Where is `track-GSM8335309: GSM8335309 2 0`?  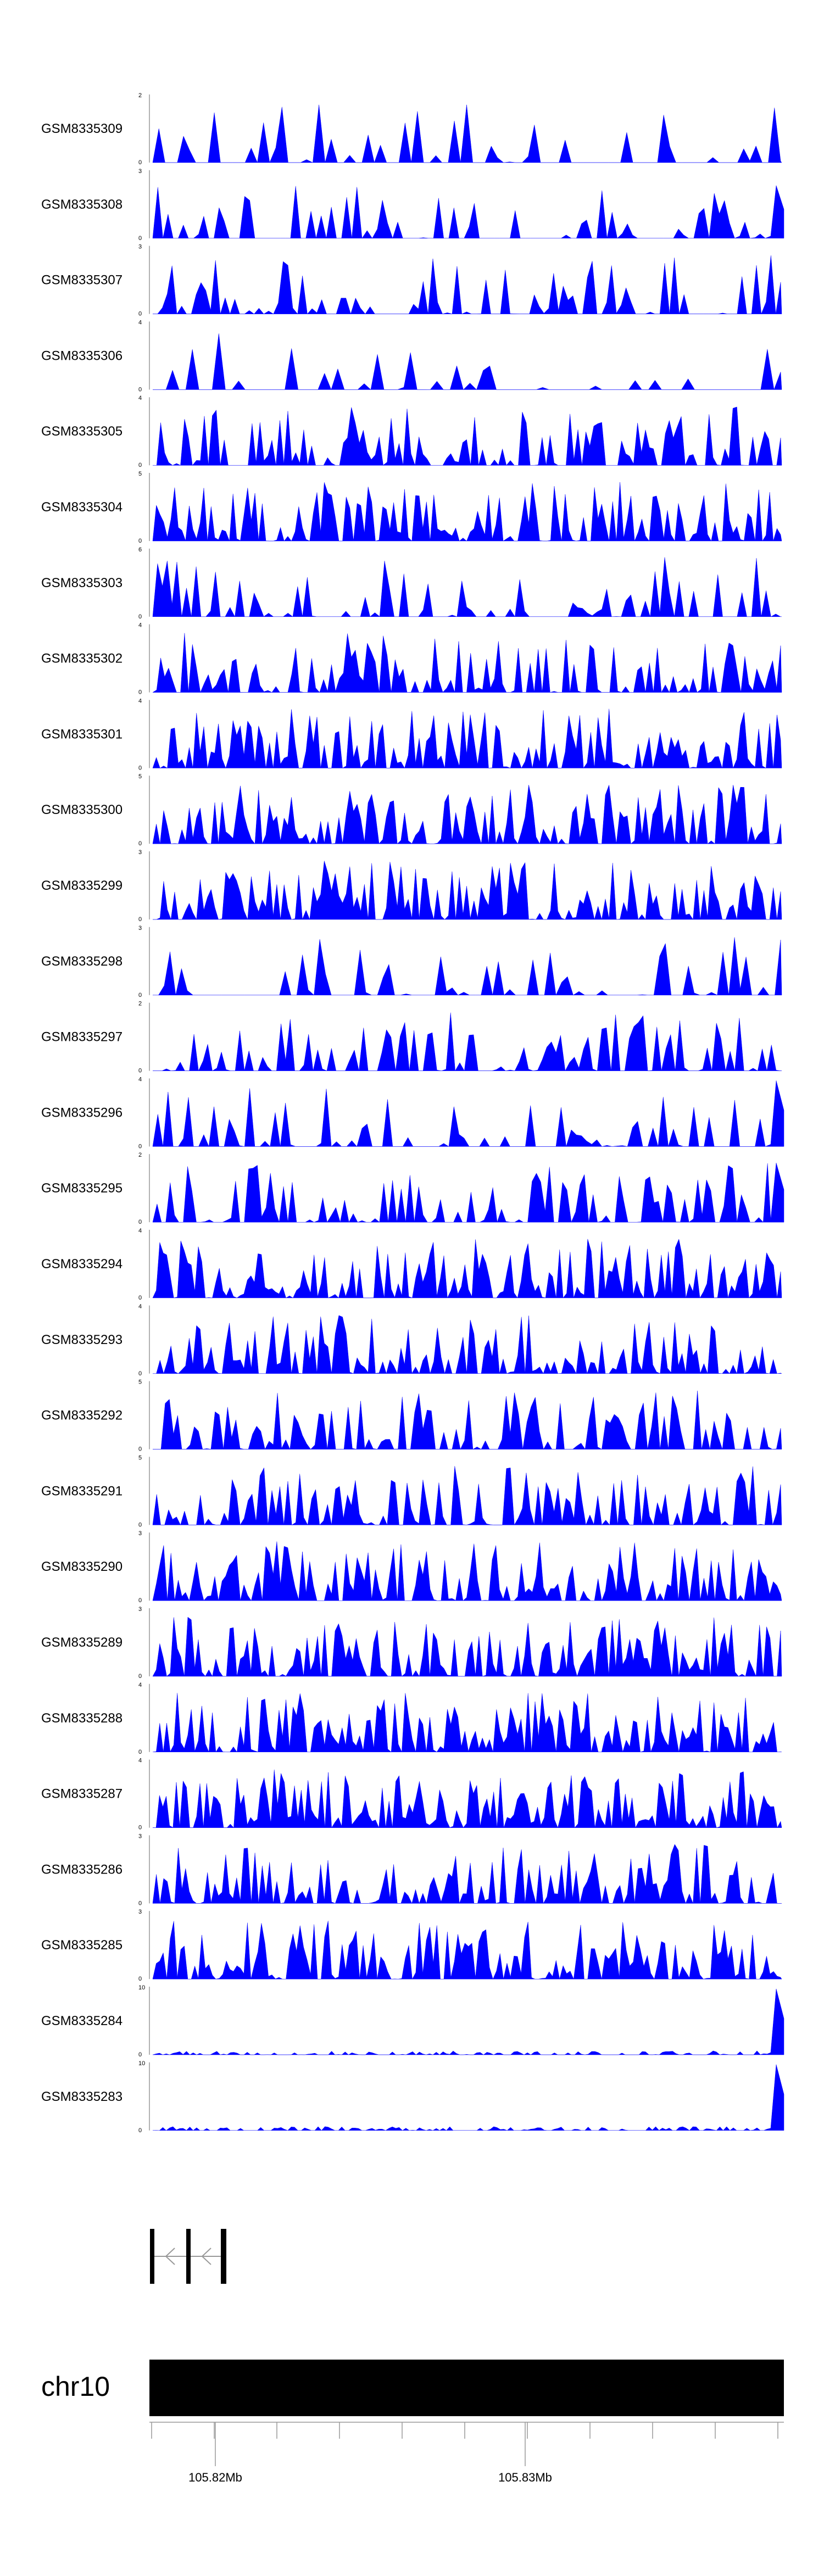 track-GSM8335309: GSM8335309 2 0 is located at coordinates (411, 129).